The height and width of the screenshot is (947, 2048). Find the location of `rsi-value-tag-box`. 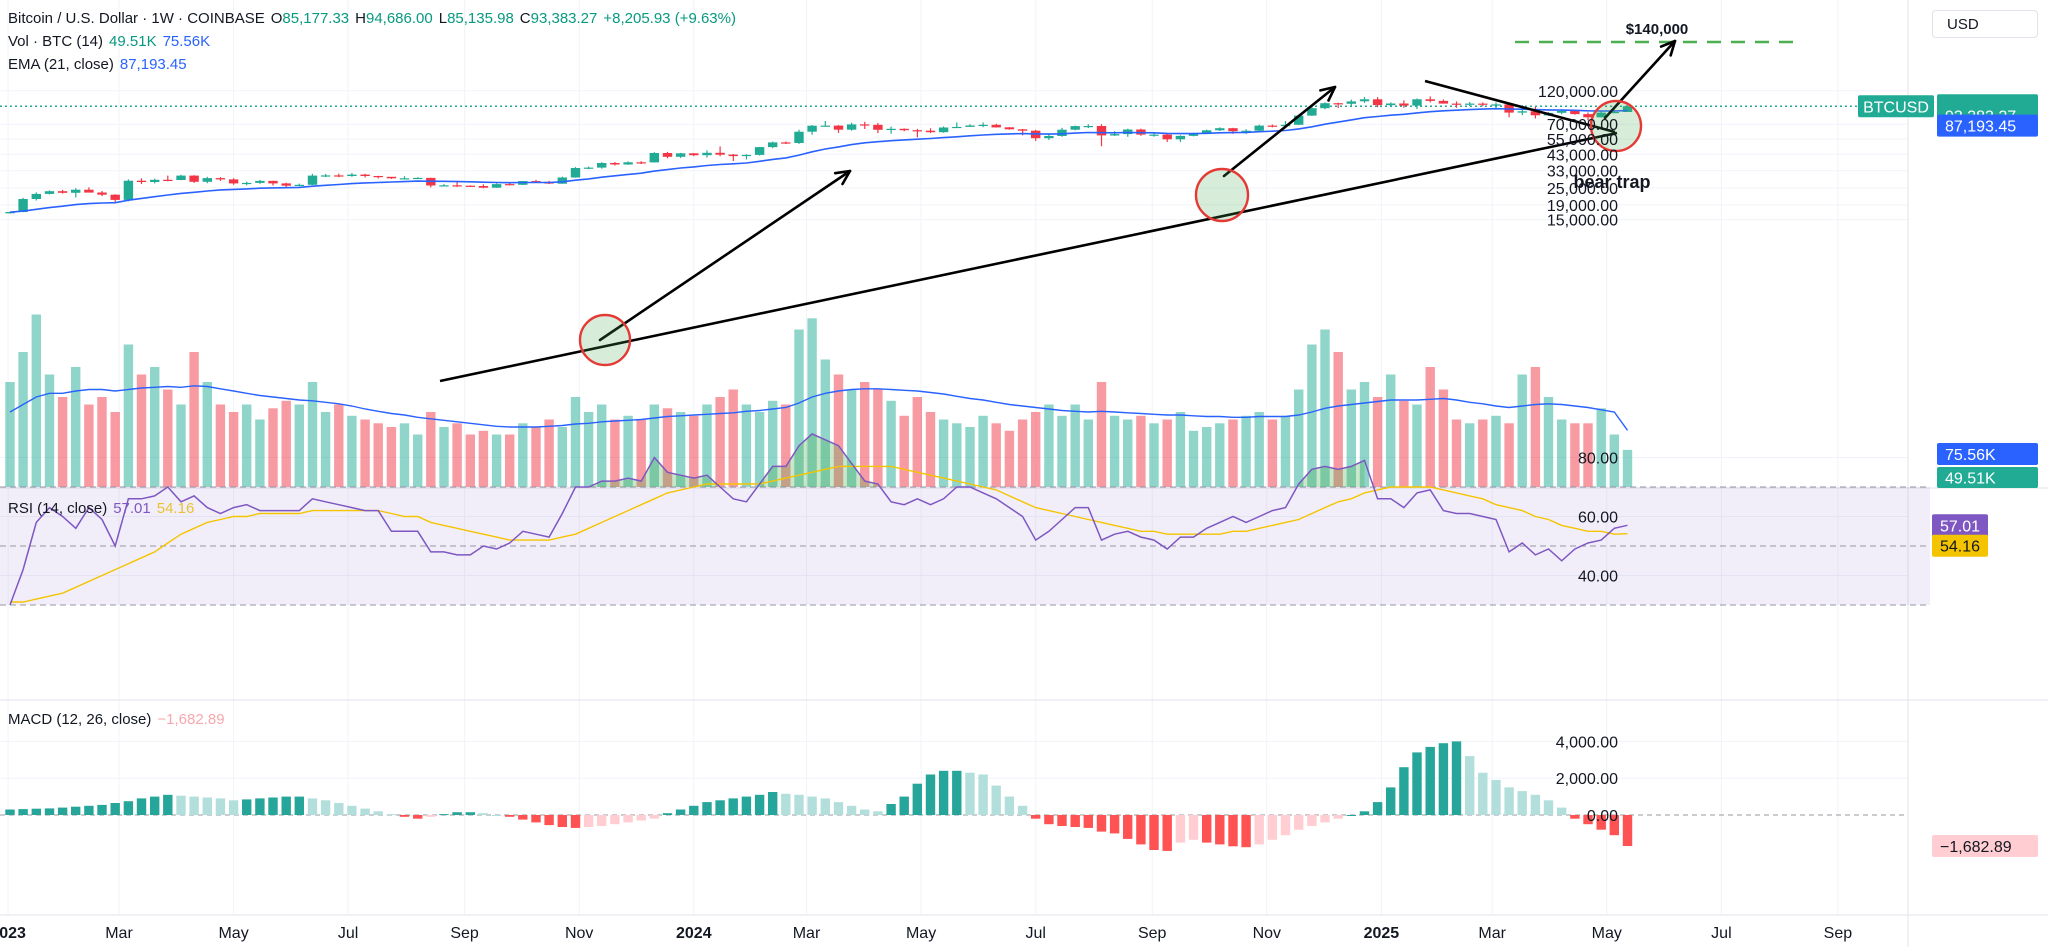

rsi-value-tag-box is located at coordinates (1960, 525).